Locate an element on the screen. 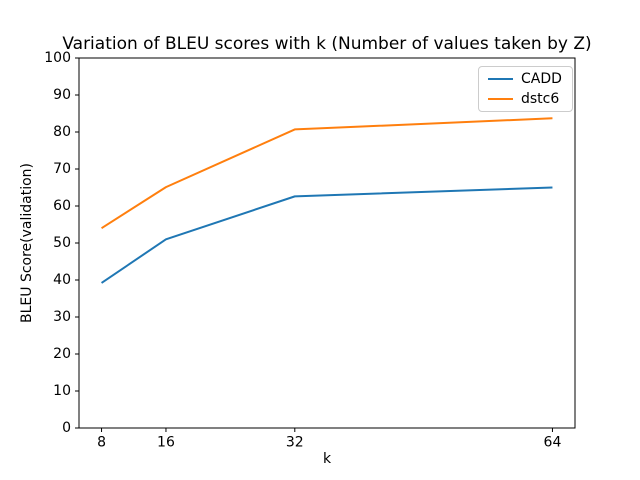 The height and width of the screenshot is (480, 640). legend: CADD dstc6 is located at coordinates (525, 89).